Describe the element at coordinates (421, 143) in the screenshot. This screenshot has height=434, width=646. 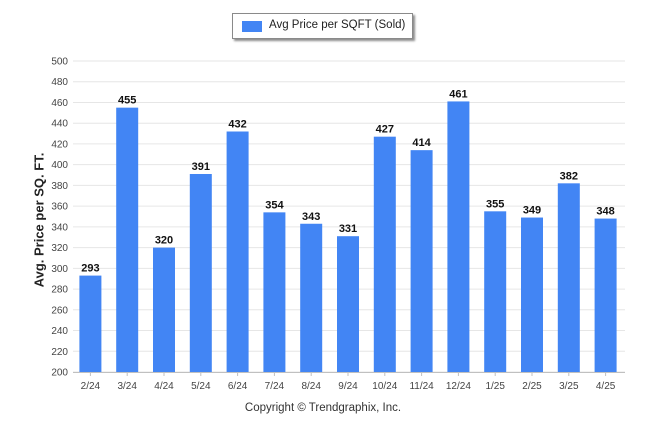
I see `data-label: 414` at that location.